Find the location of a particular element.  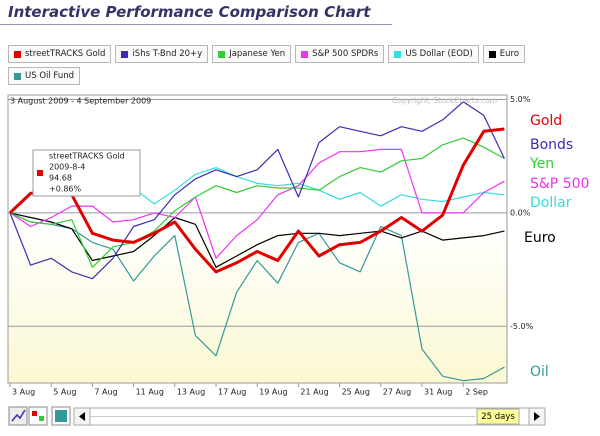

tooltip: streetTRACKS Gold 2009-8-4 94.68 +0.86% is located at coordinates (86, 173).